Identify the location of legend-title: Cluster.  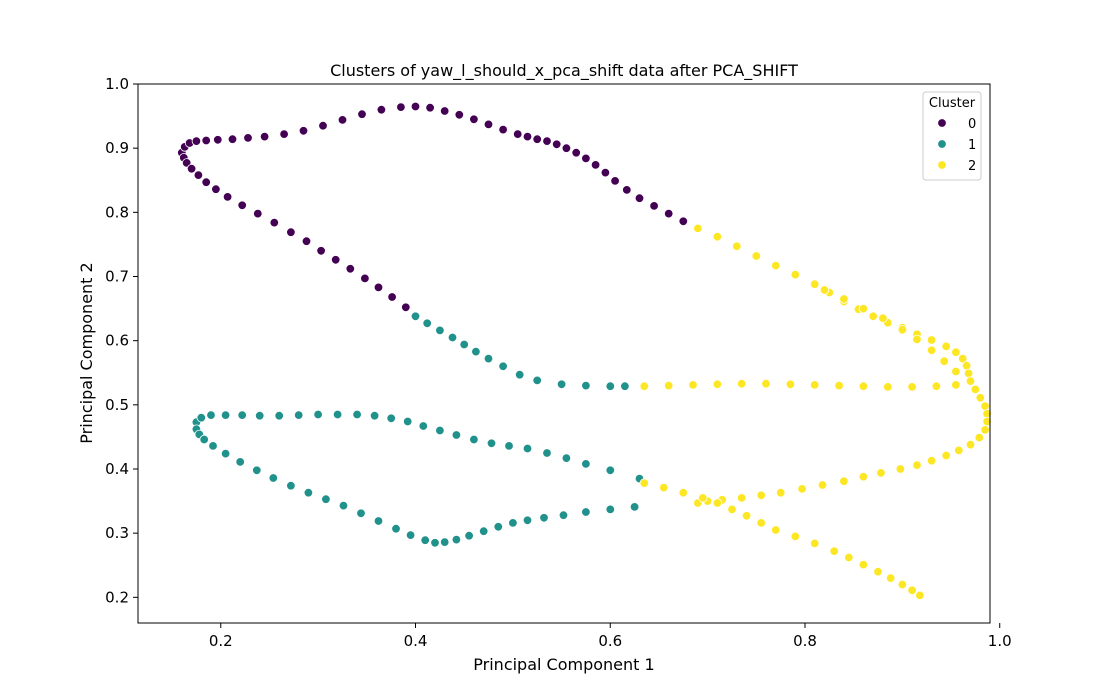
(952, 103).